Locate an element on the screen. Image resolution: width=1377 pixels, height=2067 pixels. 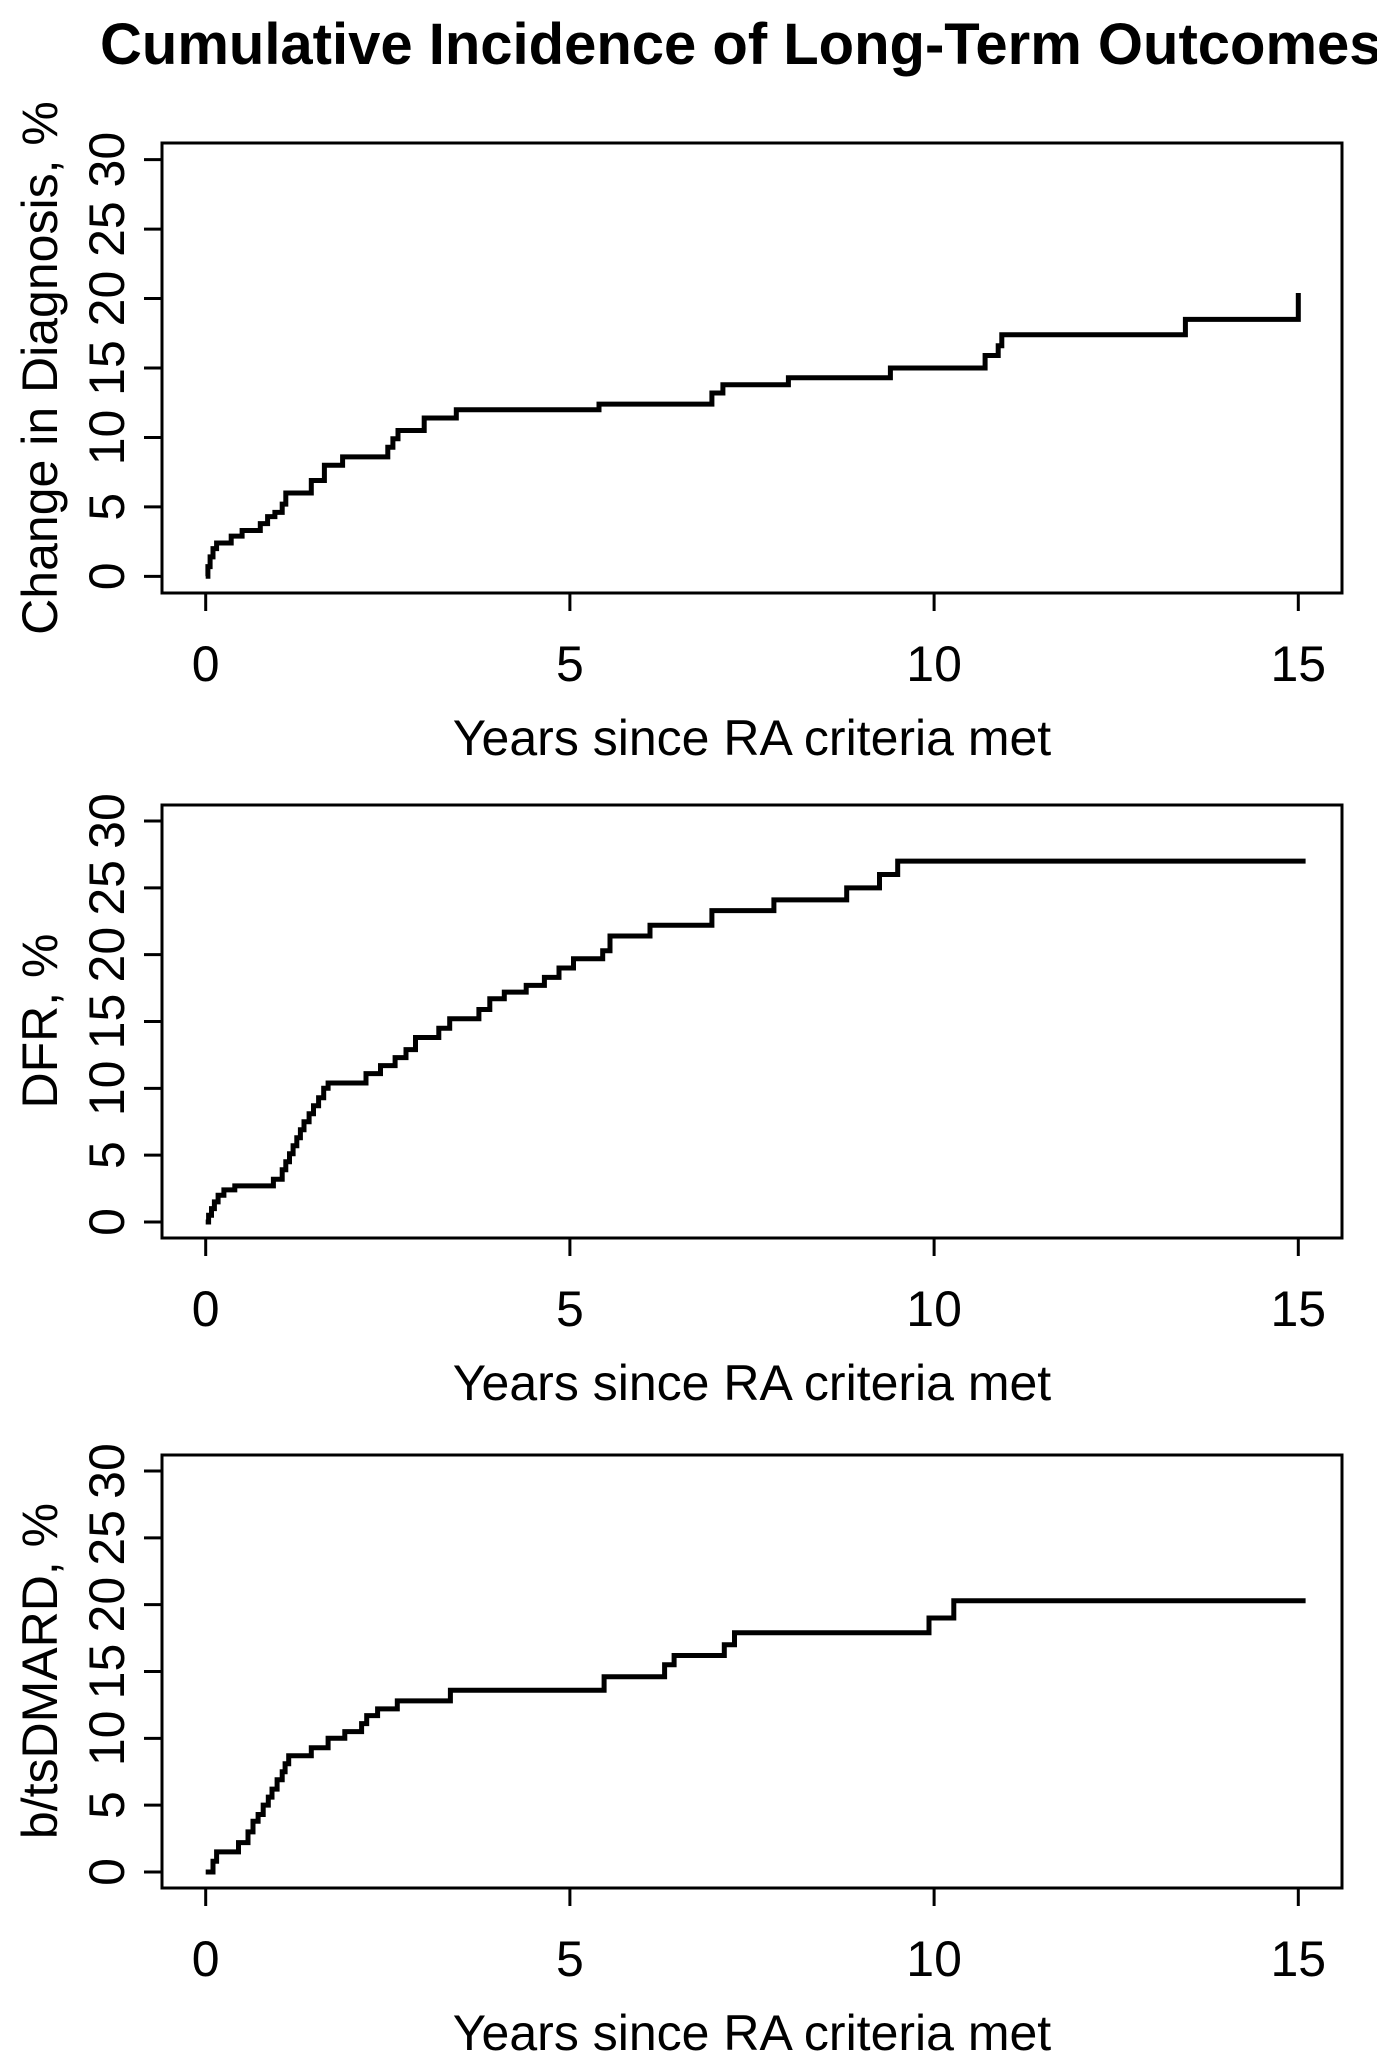
y-tick-label-b-tsdmard-15: 15 is located at coordinates (107, 1672).